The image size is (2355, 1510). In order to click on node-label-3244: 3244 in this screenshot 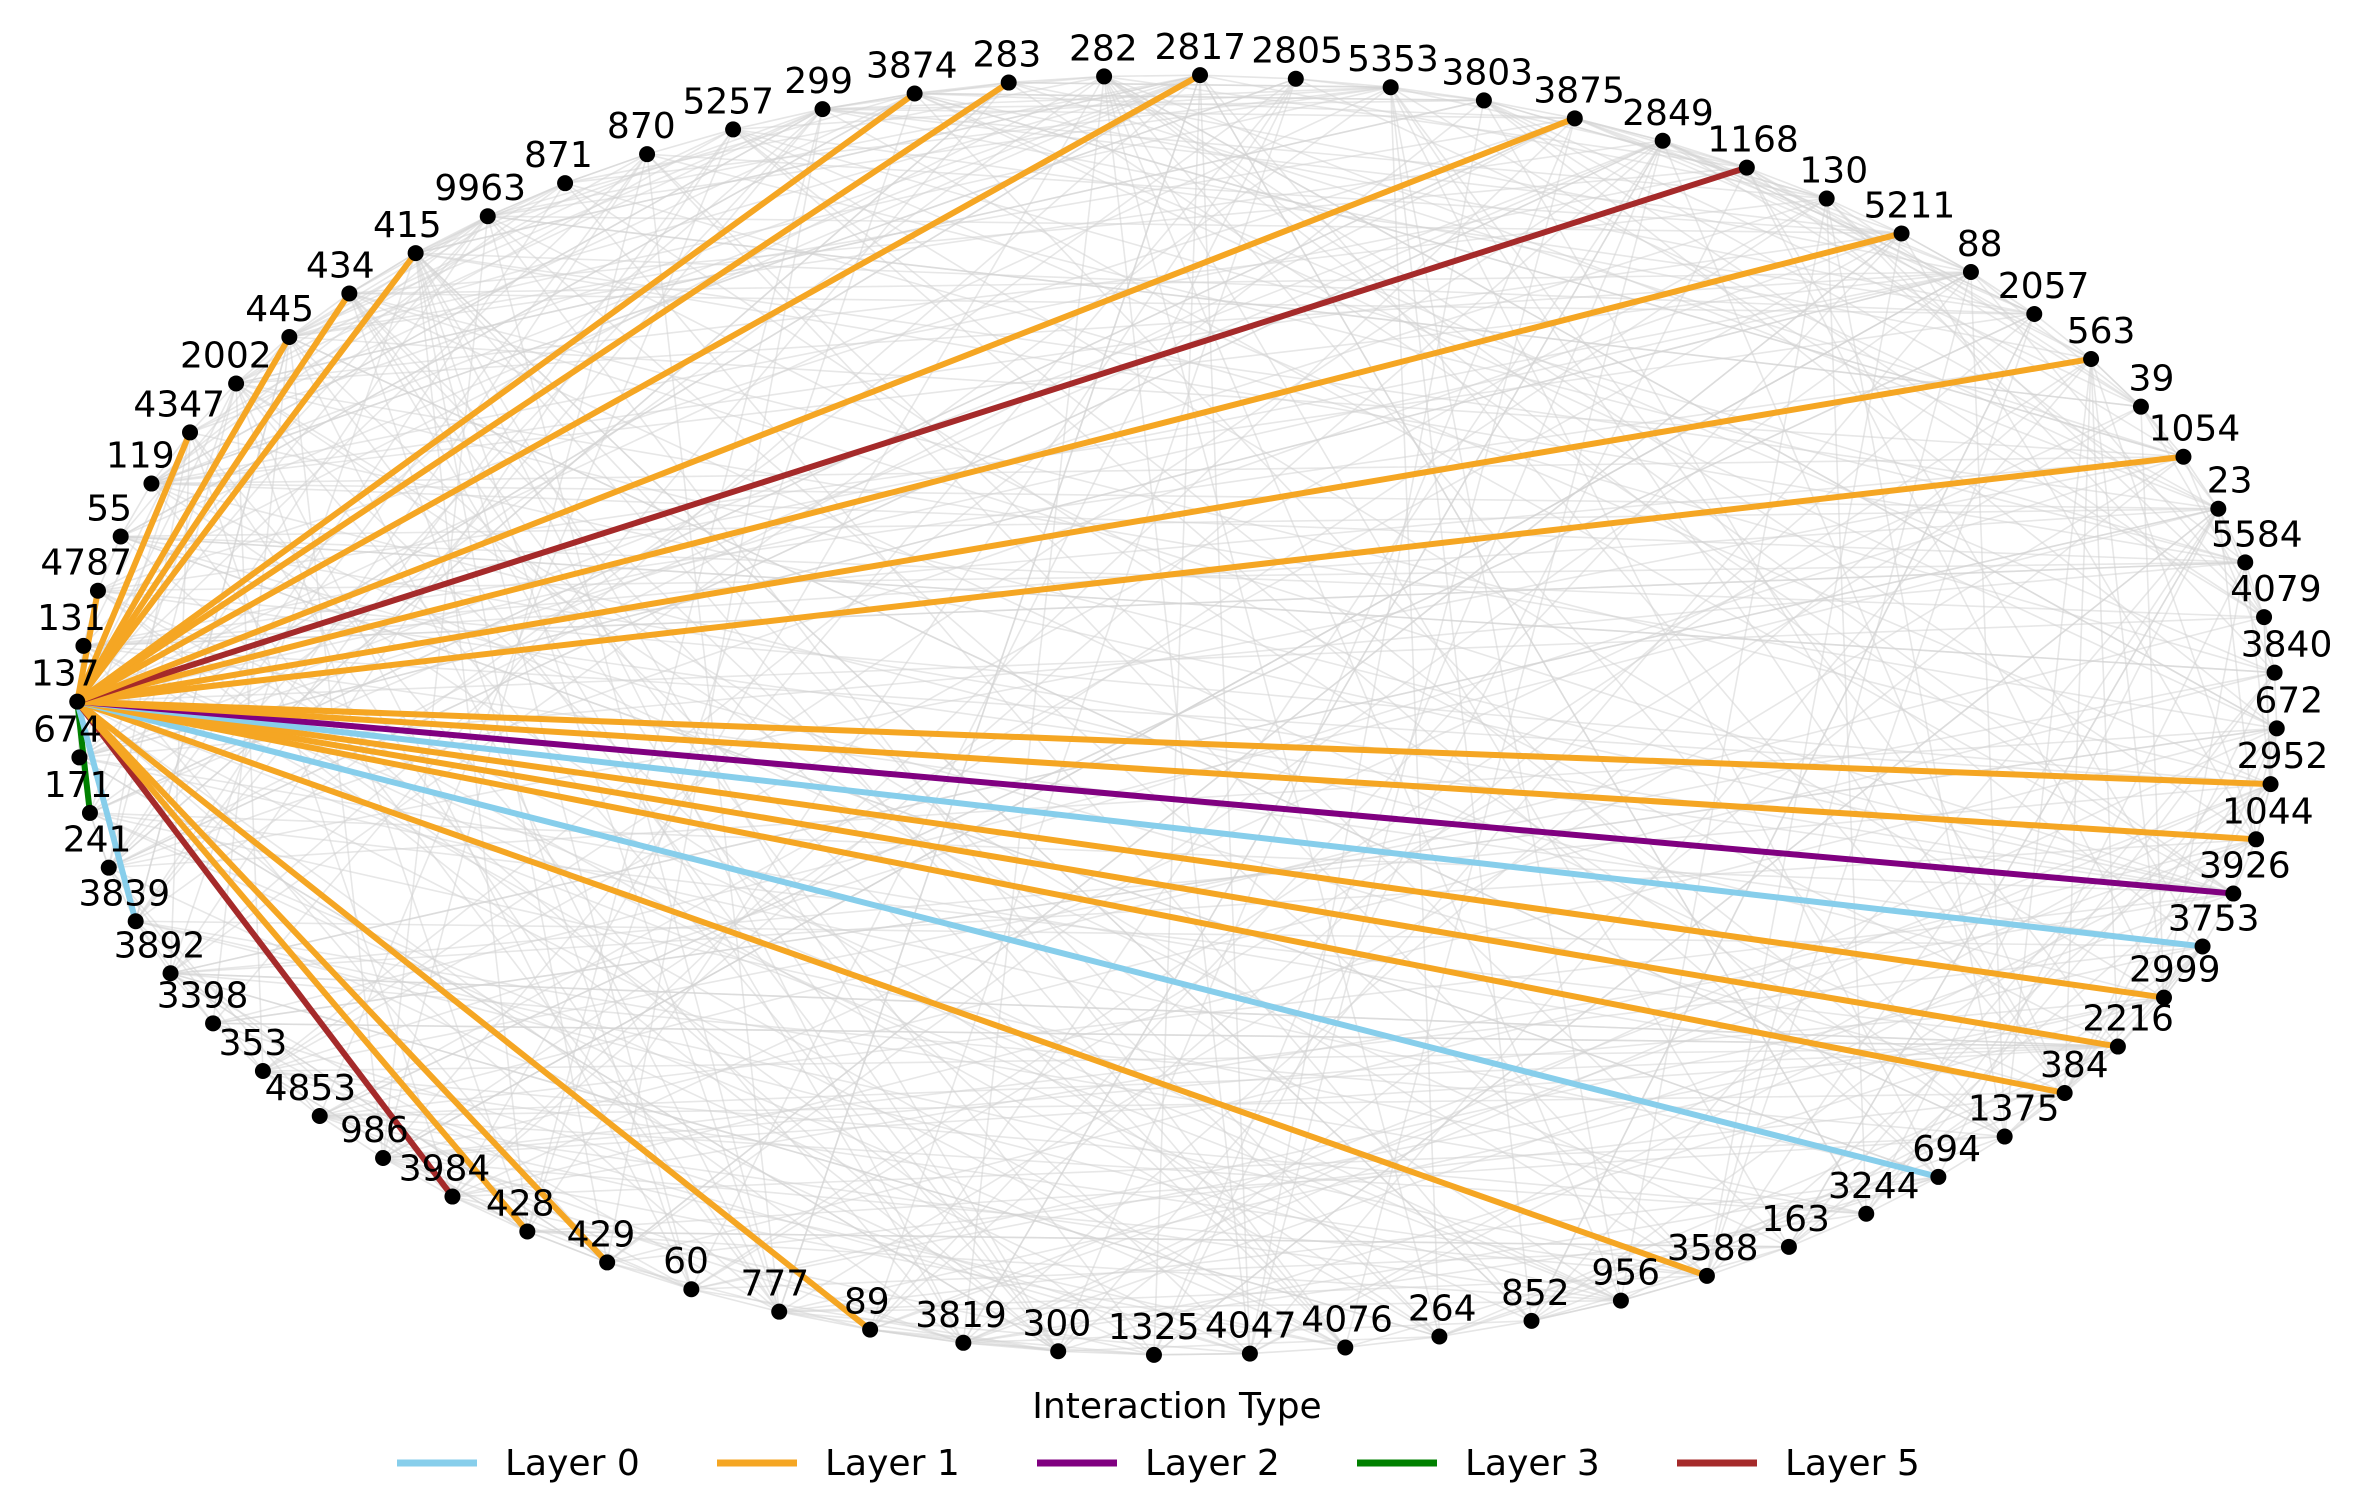, I will do `click(1874, 1186)`.